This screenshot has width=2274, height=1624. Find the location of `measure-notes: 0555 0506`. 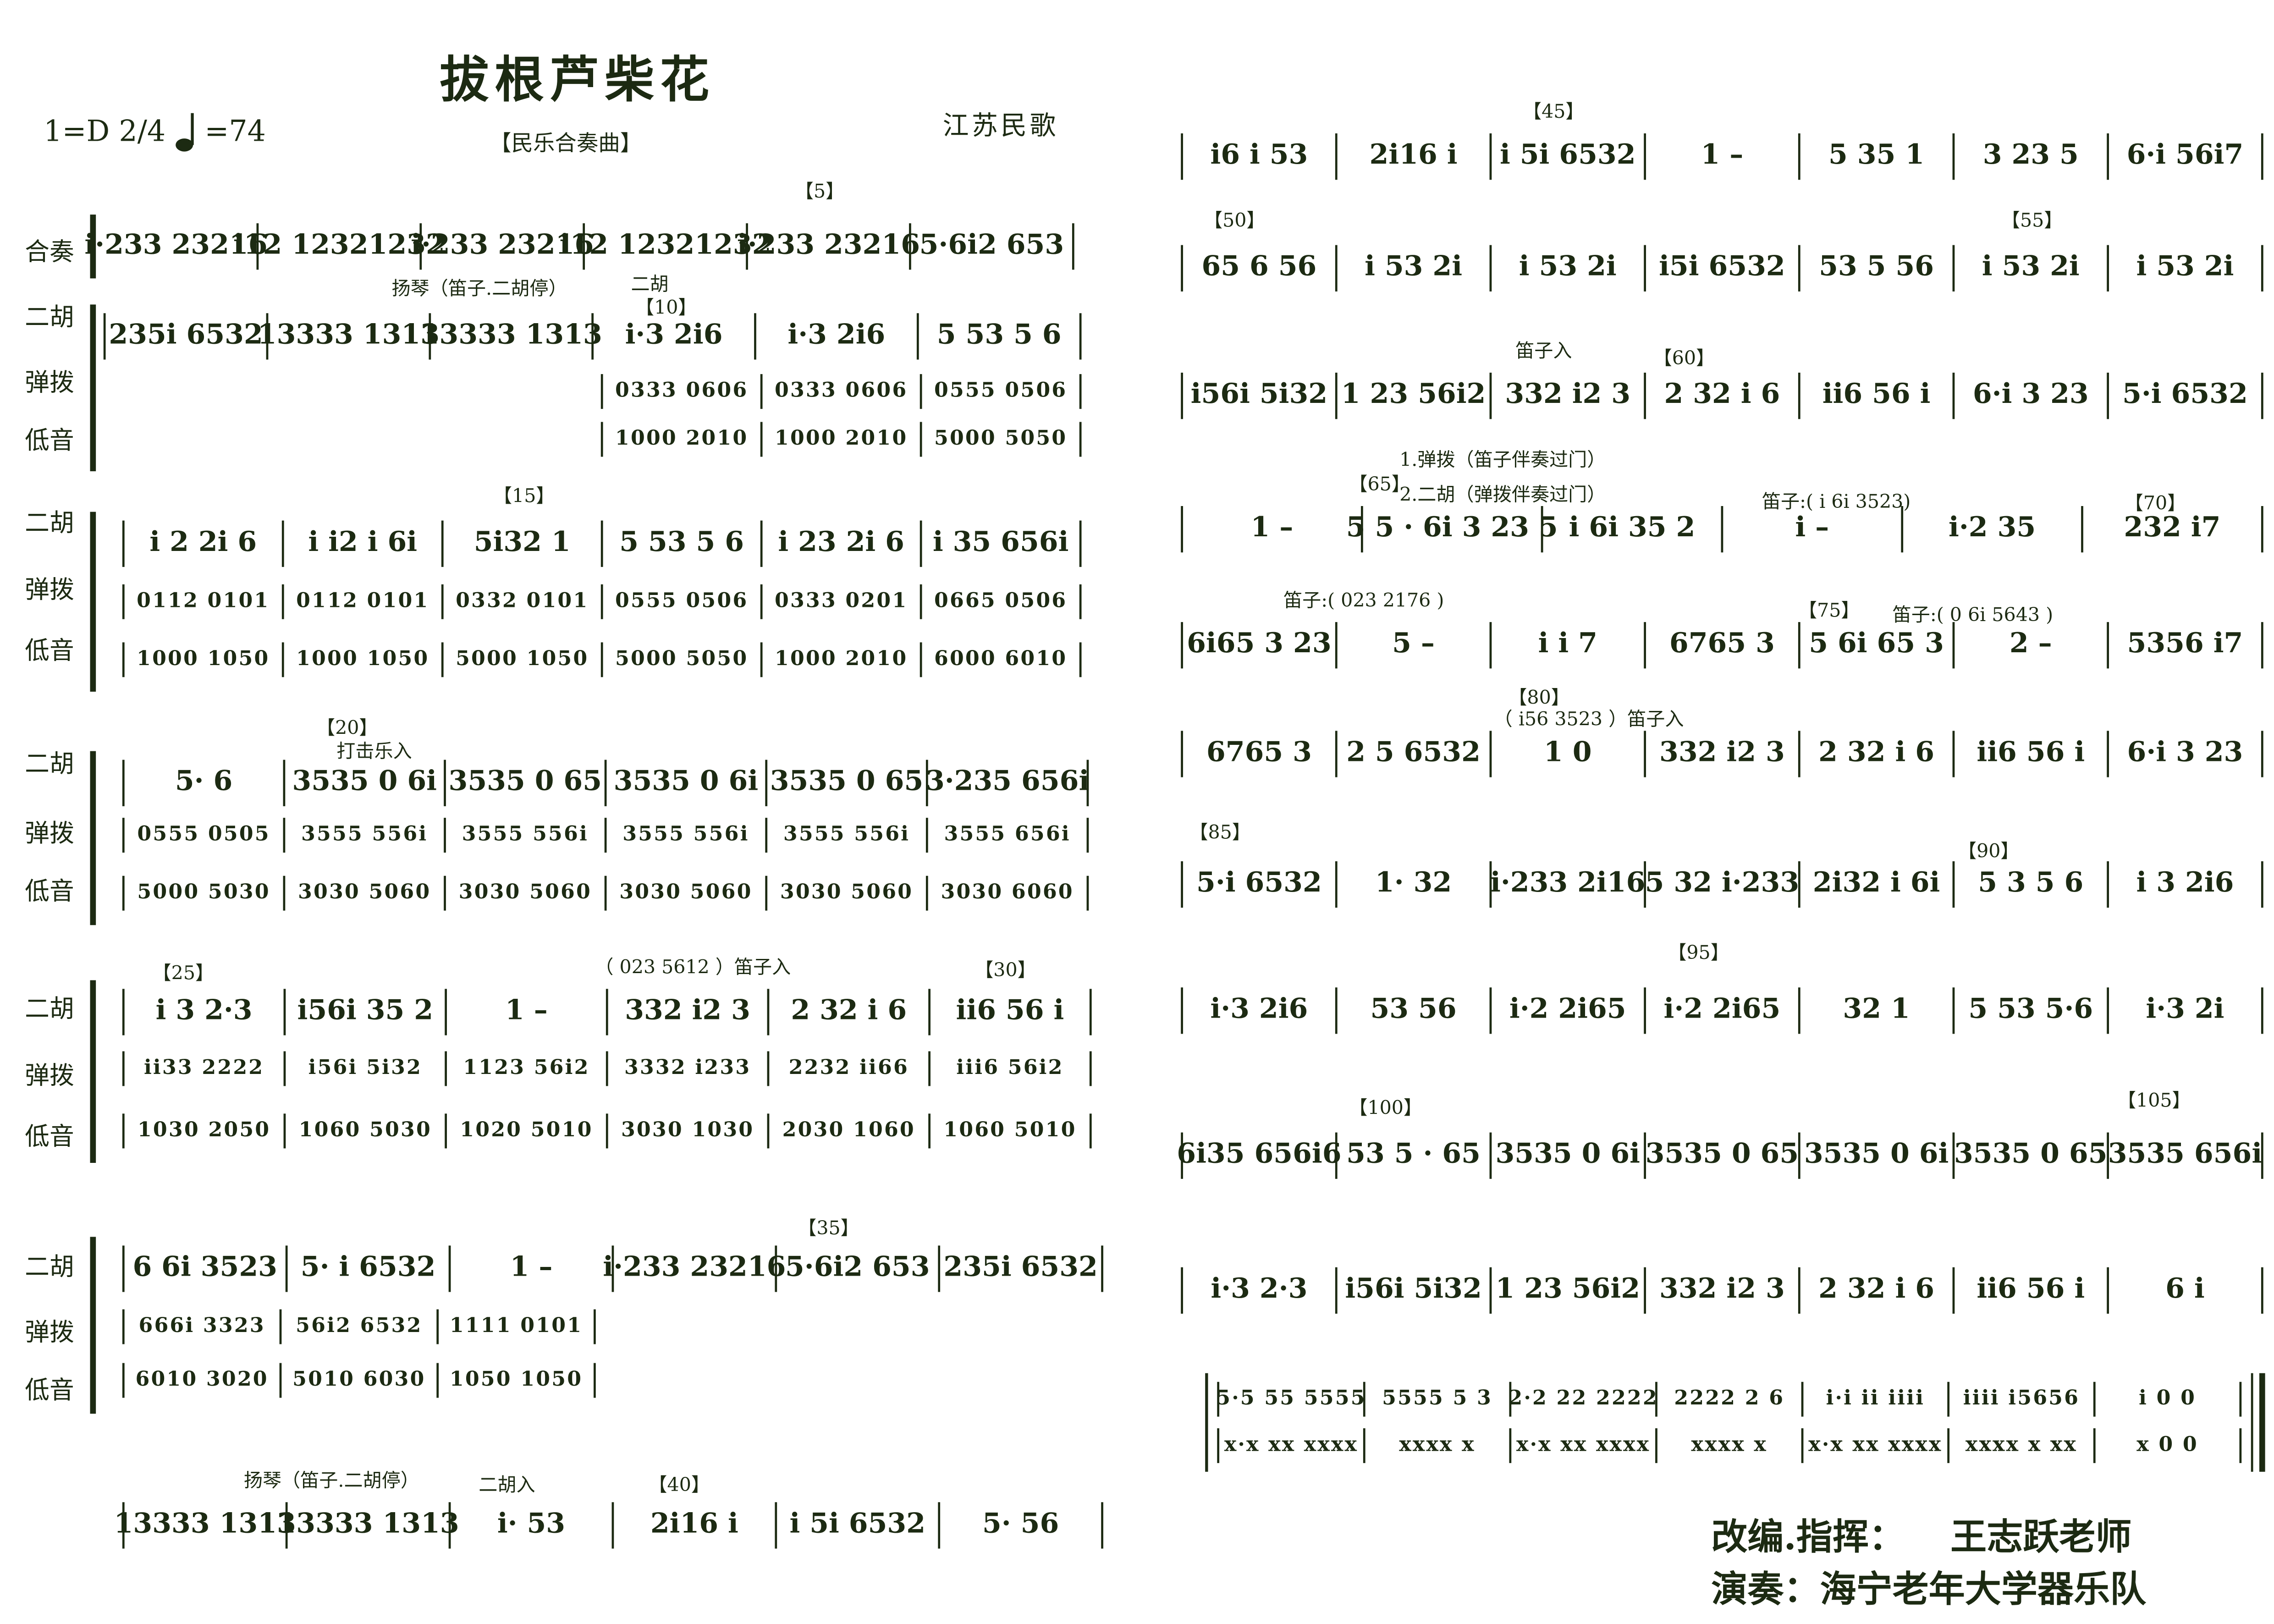

measure-notes: 0555 0506 is located at coordinates (681, 600).